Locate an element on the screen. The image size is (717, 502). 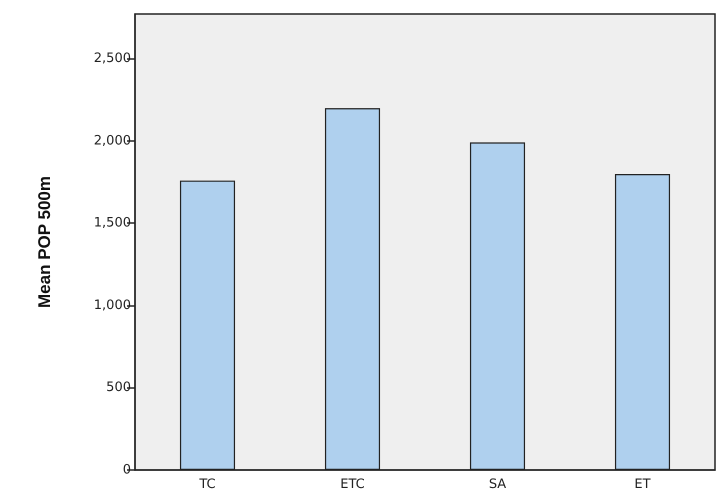
y-tick-label: 0 is located at coordinates (126, 470).